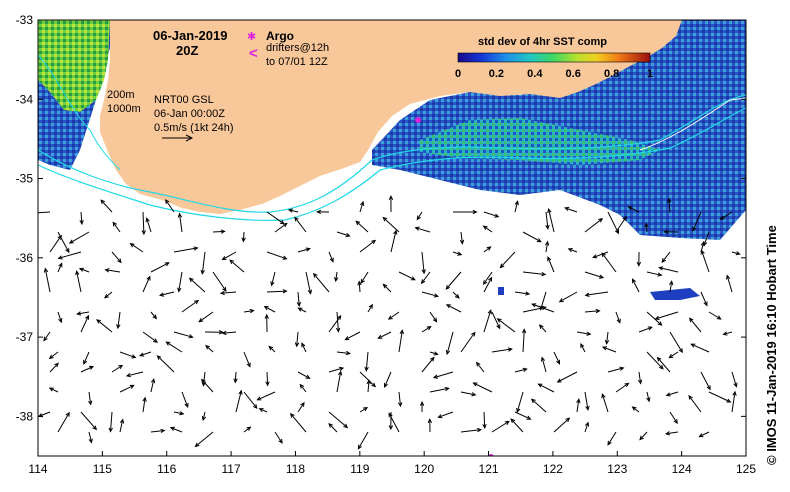 Image resolution: width=790 pixels, height=492 pixels. Describe the element at coordinates (573, 74) in the screenshot. I see `colorbar-tick-label: 0.6` at that location.